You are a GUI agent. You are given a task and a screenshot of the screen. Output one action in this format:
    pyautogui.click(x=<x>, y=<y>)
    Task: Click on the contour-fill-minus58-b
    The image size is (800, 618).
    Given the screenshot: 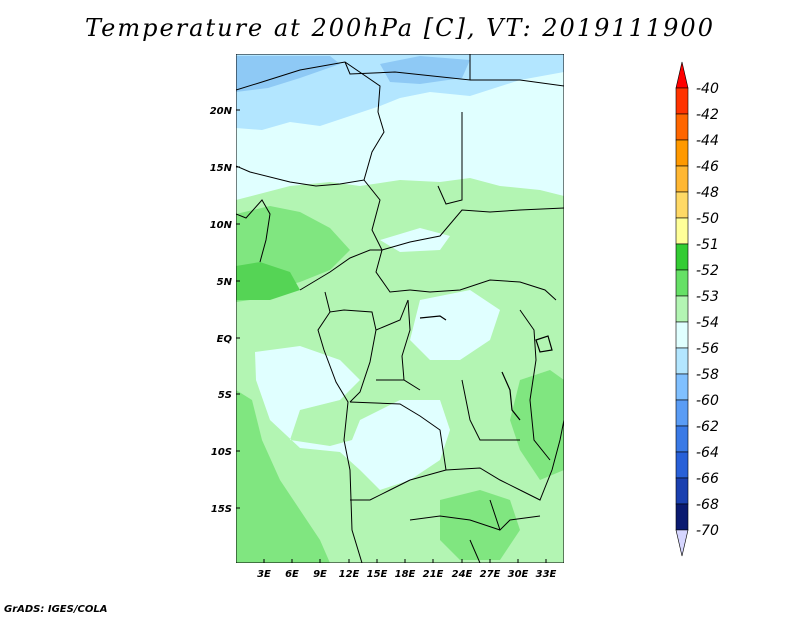 What is the action you would take?
    pyautogui.click(x=425, y=70)
    